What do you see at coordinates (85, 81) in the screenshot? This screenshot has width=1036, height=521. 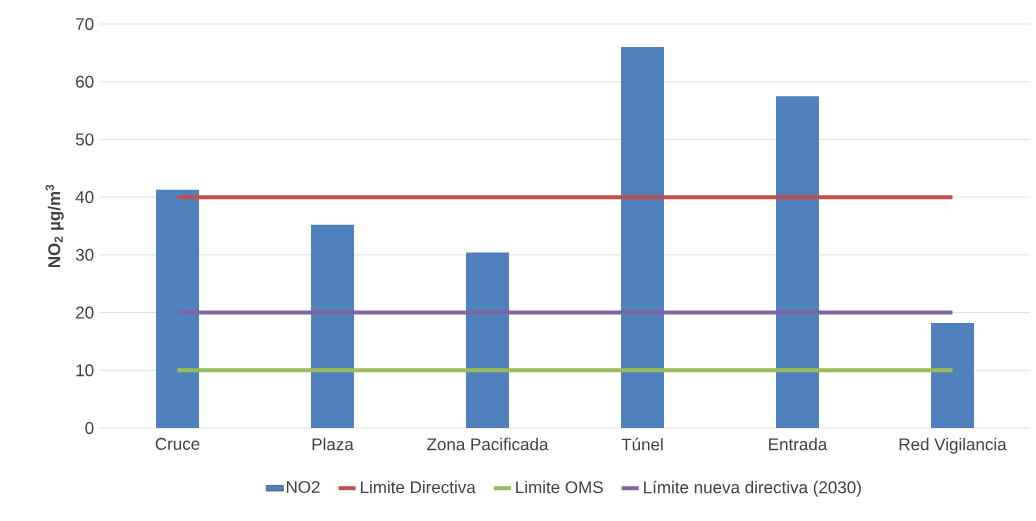 I see `y-tick-label: 60` at bounding box center [85, 81].